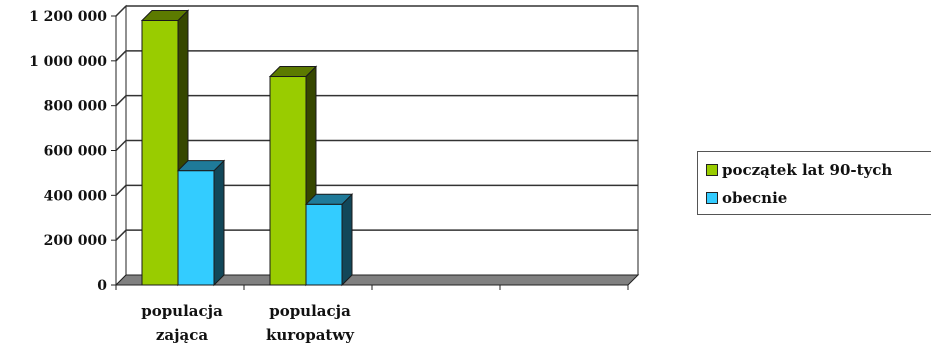 The image size is (931, 351). I want to click on chart-floor, so click(377, 280).